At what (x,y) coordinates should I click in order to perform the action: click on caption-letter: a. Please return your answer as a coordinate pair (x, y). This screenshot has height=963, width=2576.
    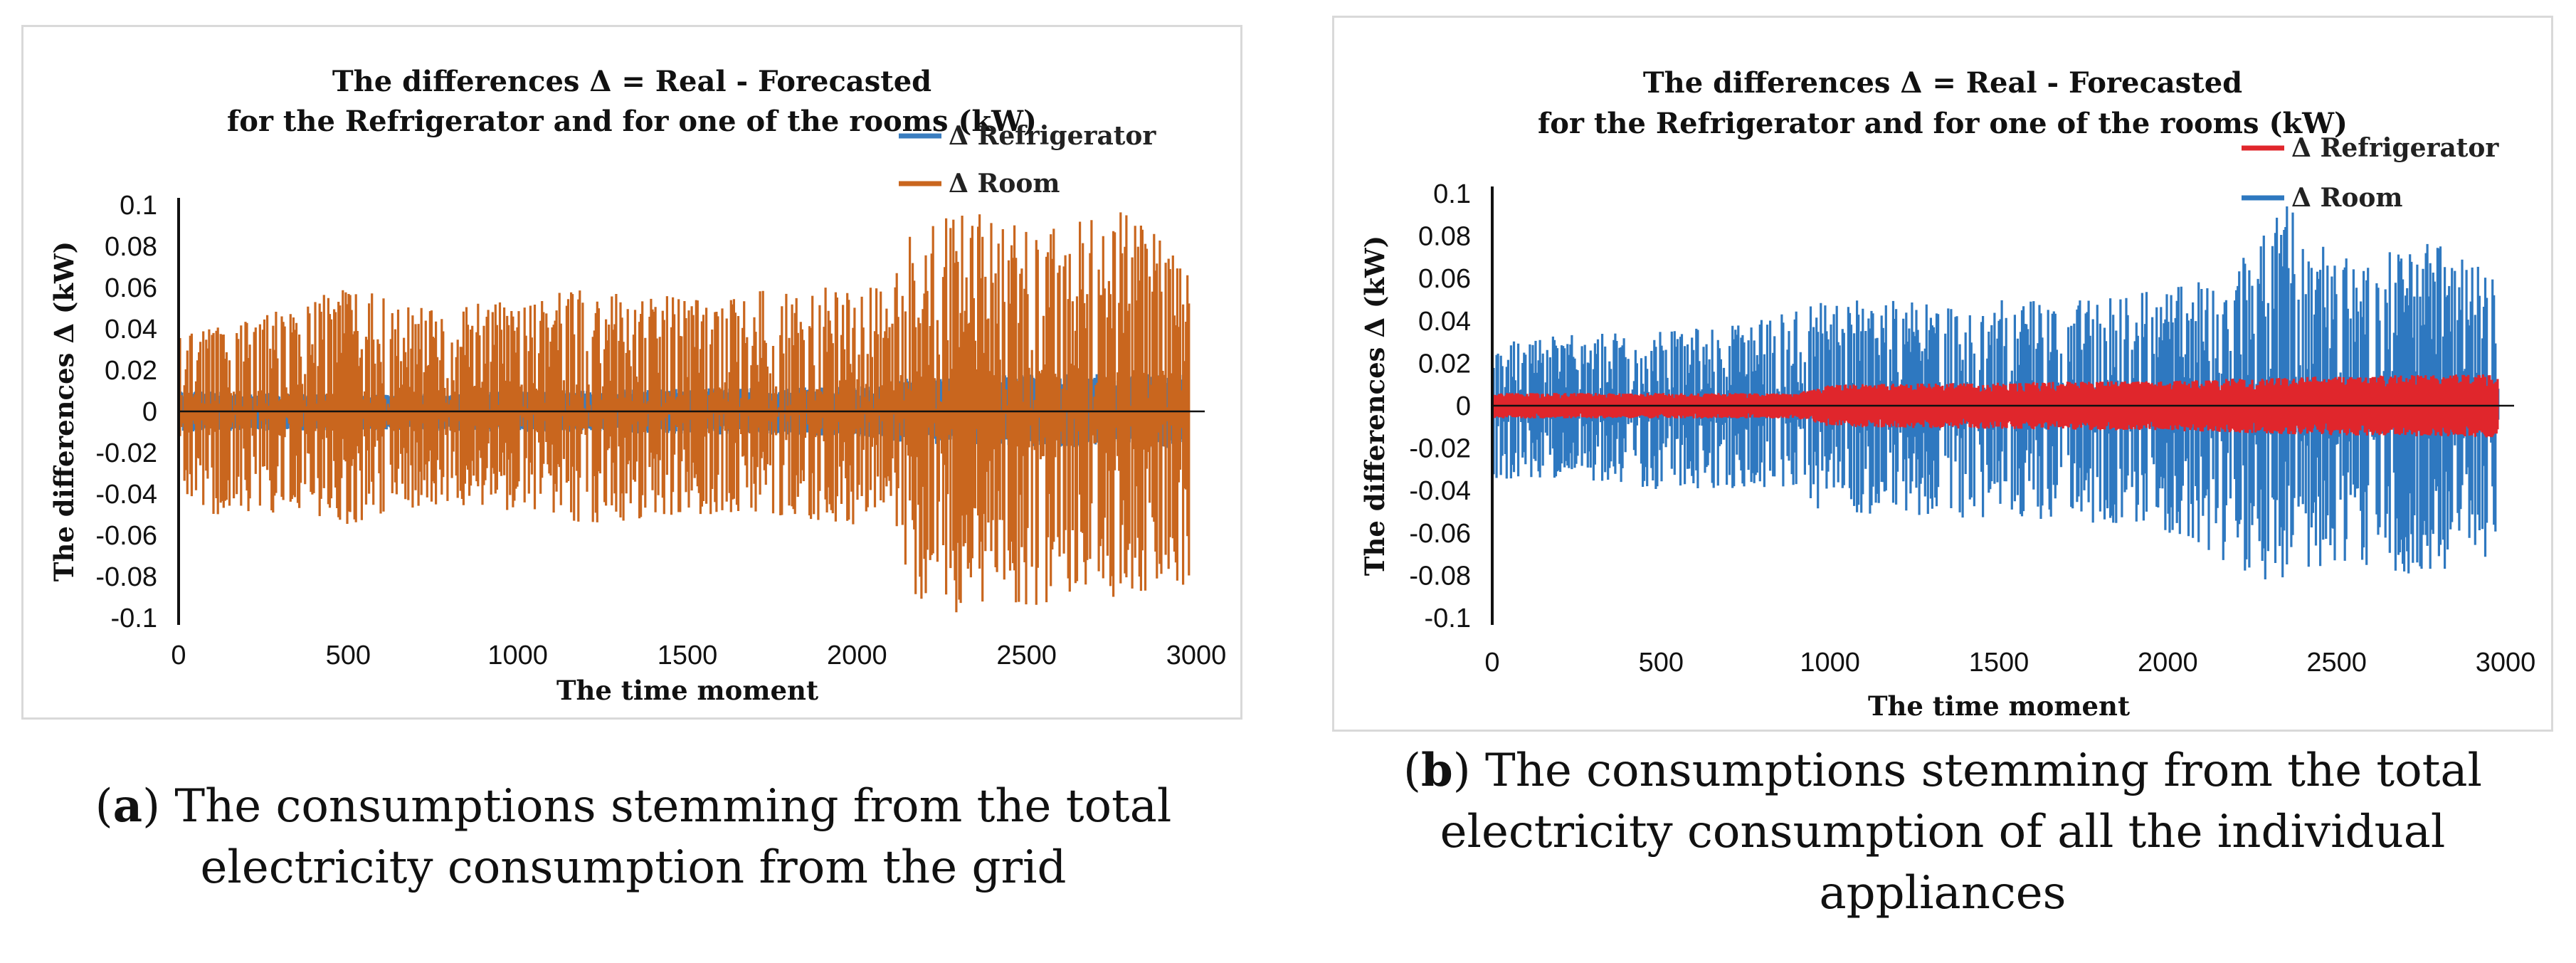
    Looking at the image, I should click on (127, 806).